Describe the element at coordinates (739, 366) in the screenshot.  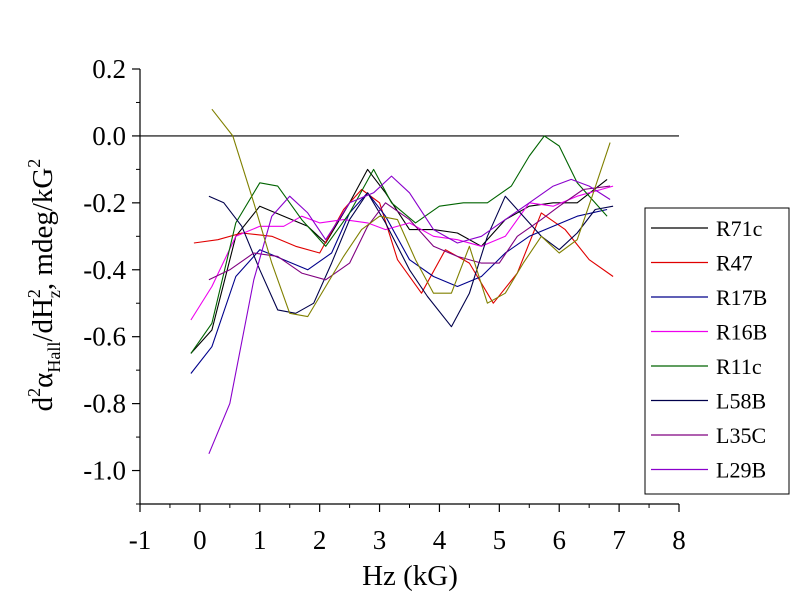
I see `legend-label: R11c` at that location.